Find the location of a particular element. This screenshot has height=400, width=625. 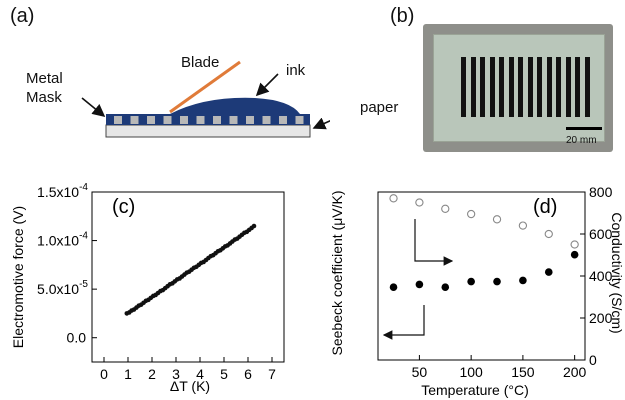

panel-label-a: (a) is located at coordinates (22, 16).